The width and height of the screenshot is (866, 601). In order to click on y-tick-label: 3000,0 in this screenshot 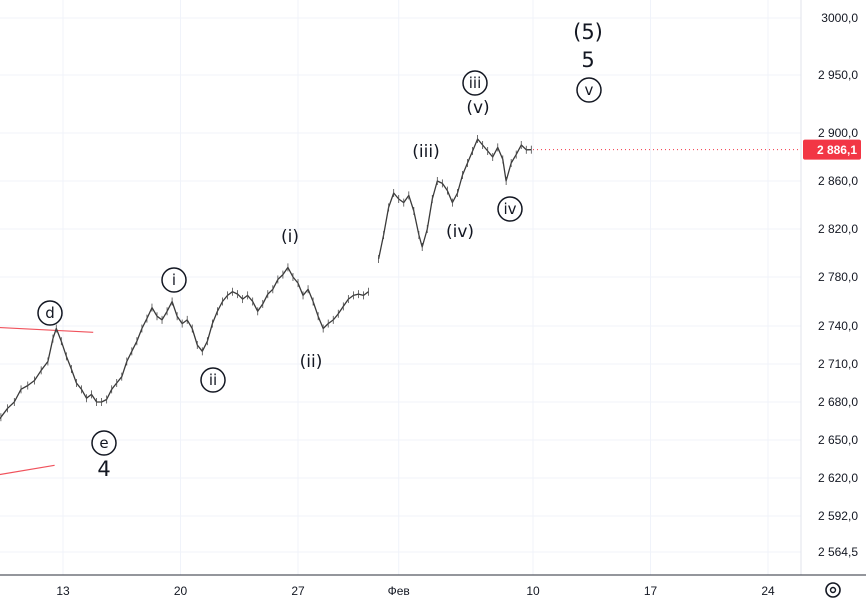, I will do `click(839, 18)`.